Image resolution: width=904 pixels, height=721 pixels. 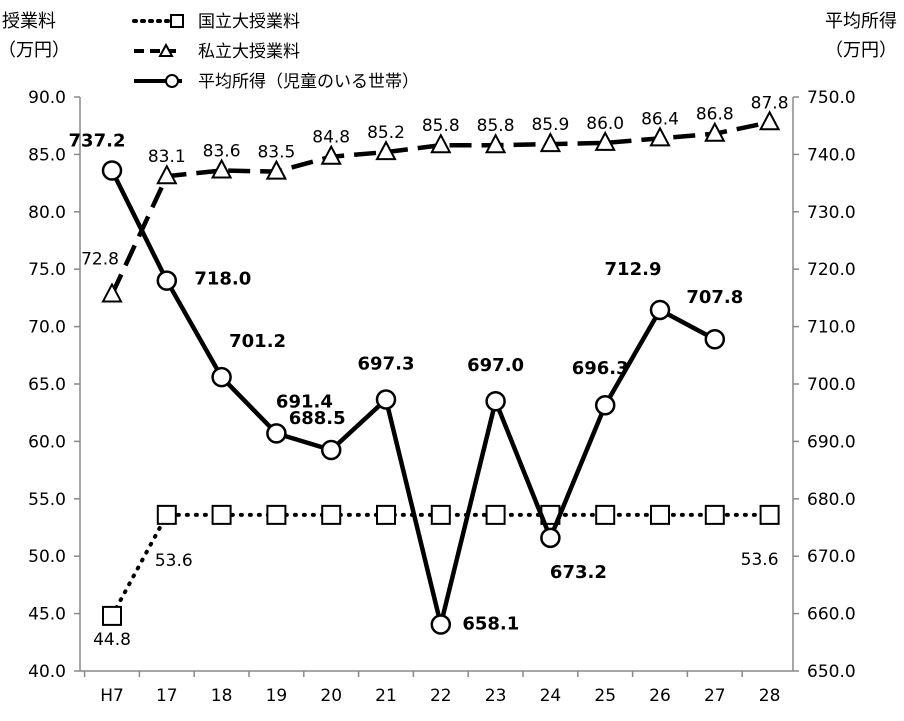 I want to click on data-label-2: 673.2, so click(x=578, y=572).